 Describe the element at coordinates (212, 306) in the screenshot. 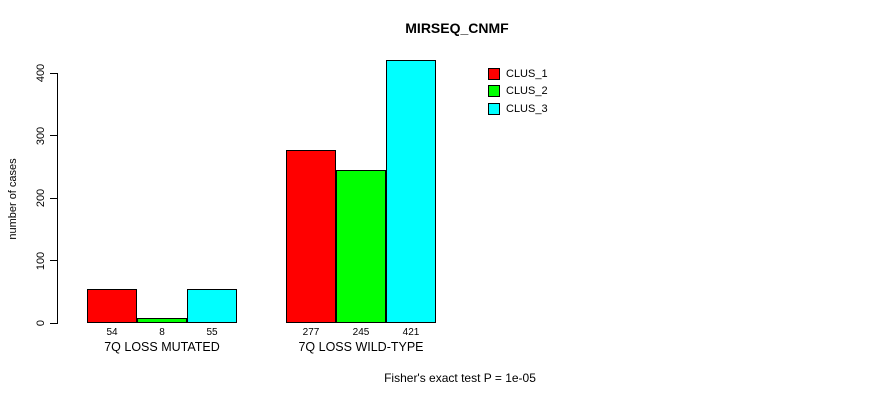

I see `bar-clus_3-group1` at that location.